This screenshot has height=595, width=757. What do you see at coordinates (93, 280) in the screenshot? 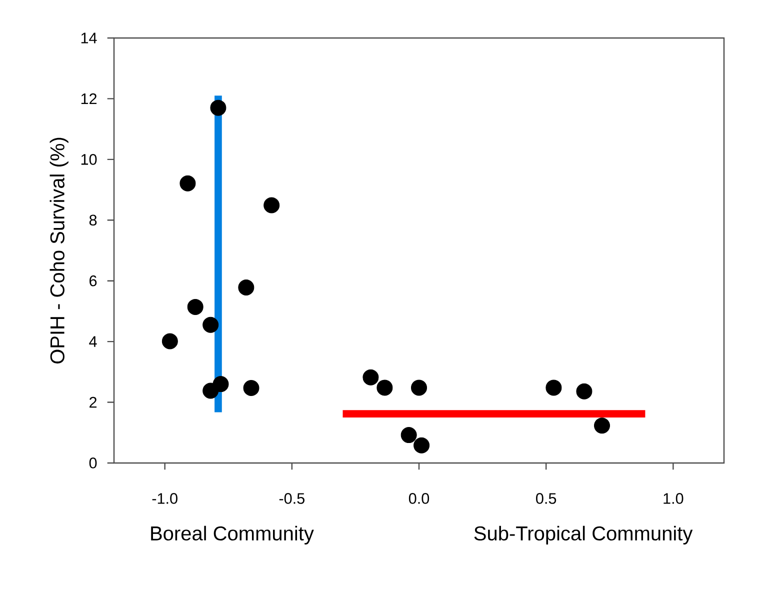
I see `y-tick-label: 6` at bounding box center [93, 280].